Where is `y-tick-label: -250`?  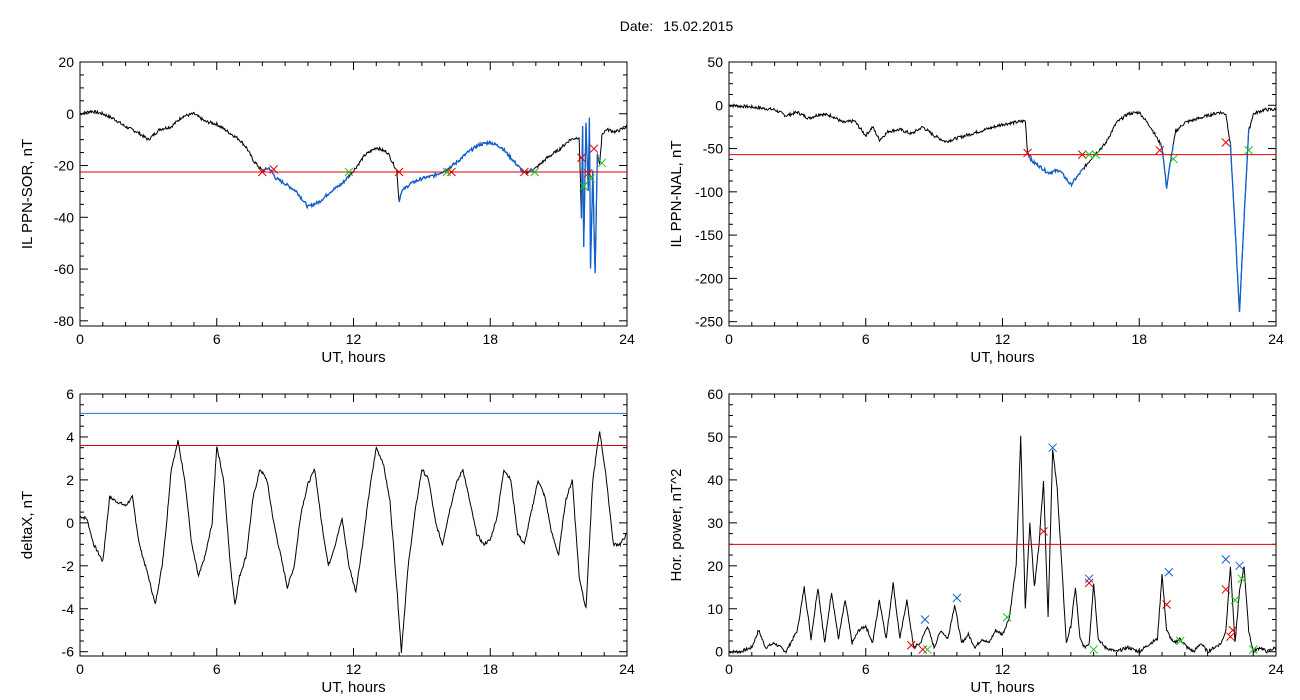
y-tick-label: -250 is located at coordinates (709, 322).